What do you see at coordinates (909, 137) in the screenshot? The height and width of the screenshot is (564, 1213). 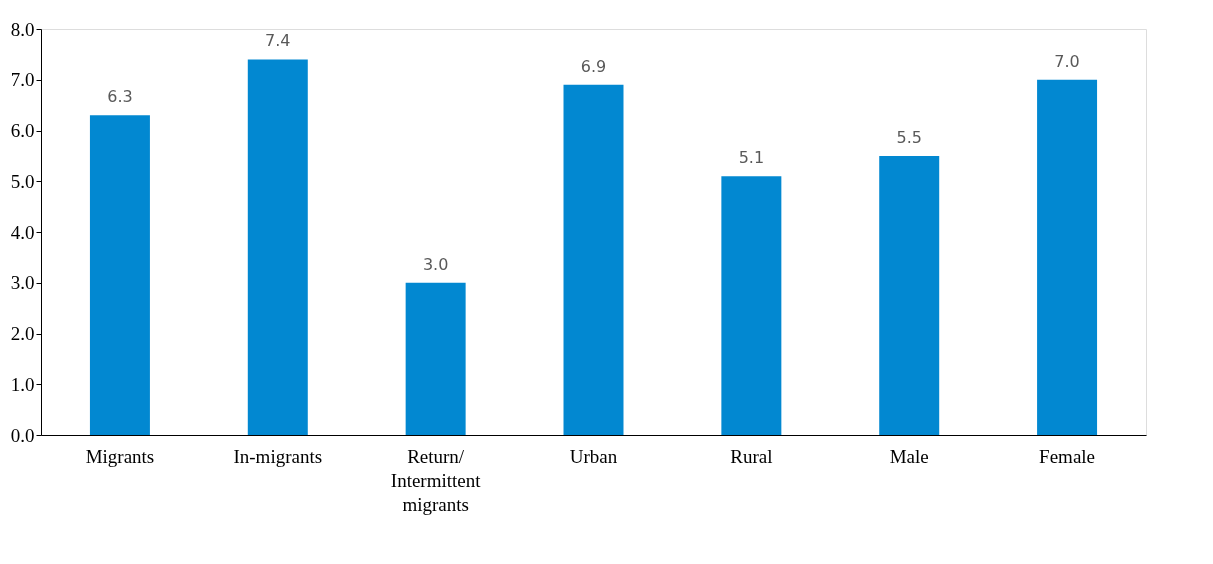 I see `data-label: 5.5` at bounding box center [909, 137].